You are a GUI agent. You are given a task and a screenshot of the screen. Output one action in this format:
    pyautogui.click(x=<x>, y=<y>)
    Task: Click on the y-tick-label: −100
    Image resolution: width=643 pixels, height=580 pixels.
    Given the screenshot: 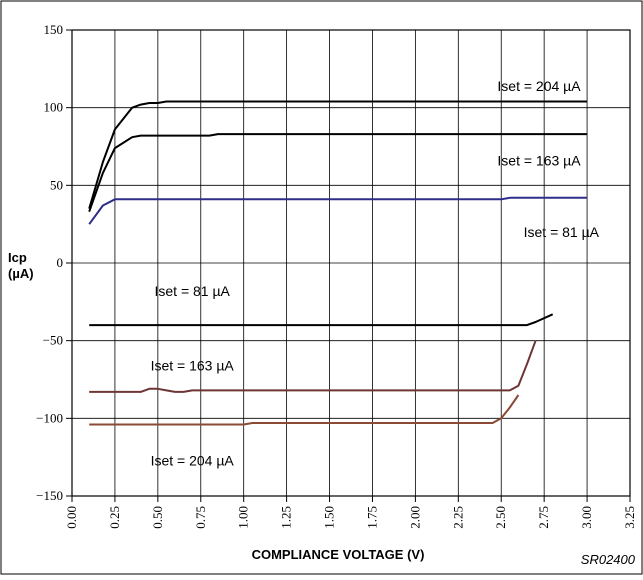 What is the action you would take?
    pyautogui.click(x=49, y=417)
    